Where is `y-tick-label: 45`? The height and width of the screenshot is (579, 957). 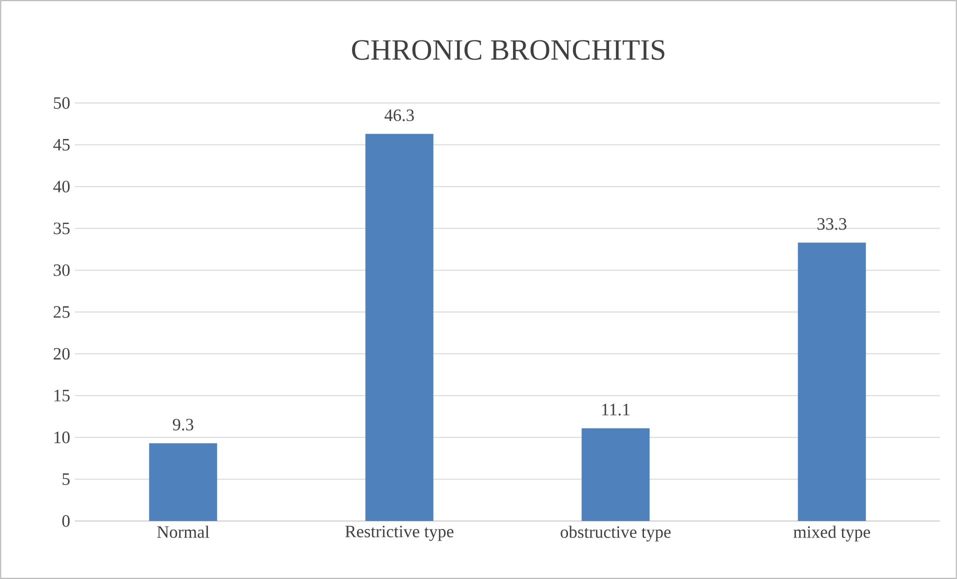
y-tick-label: 45 is located at coordinates (61, 145).